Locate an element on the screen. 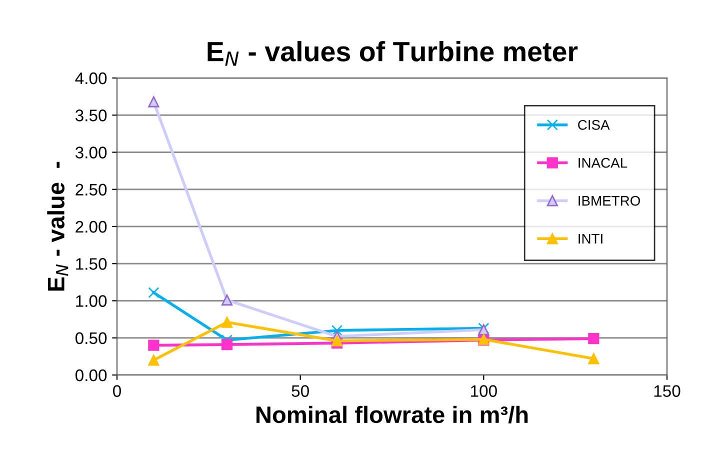 The width and height of the screenshot is (702, 450). y-tick-label: 0.00 is located at coordinates (91, 375).